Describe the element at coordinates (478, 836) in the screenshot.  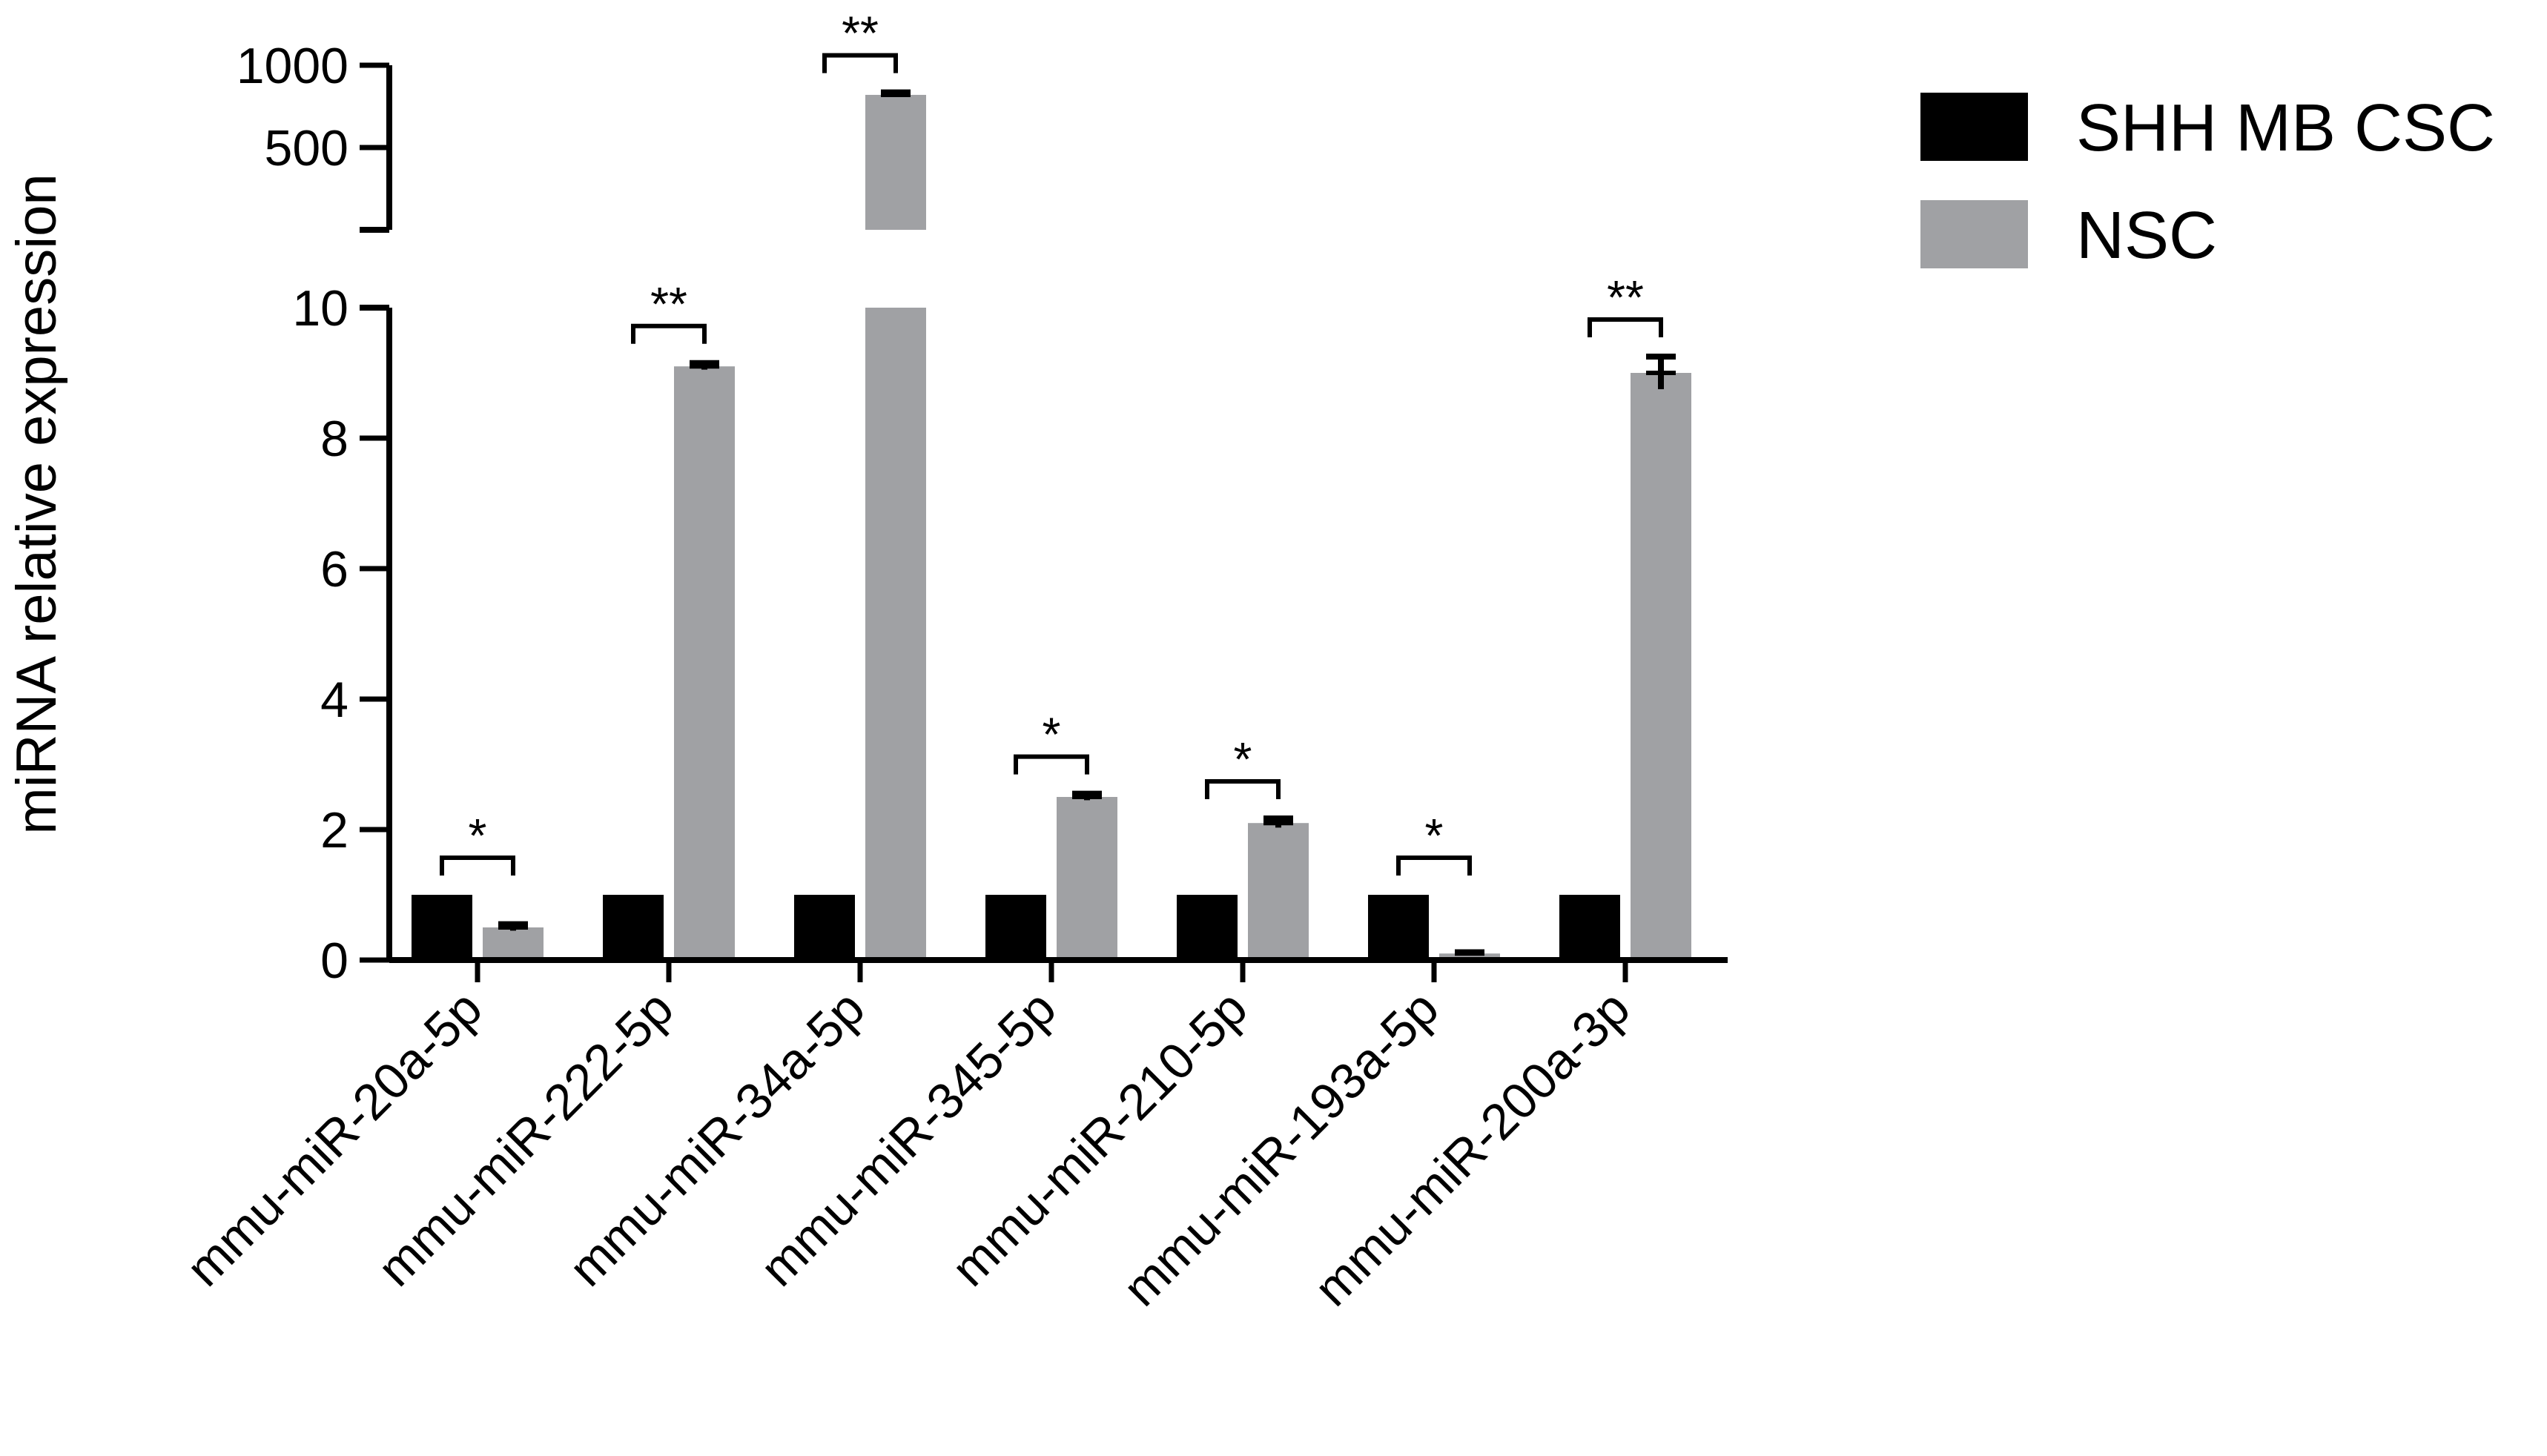
I see `significance-label-0: *` at that location.